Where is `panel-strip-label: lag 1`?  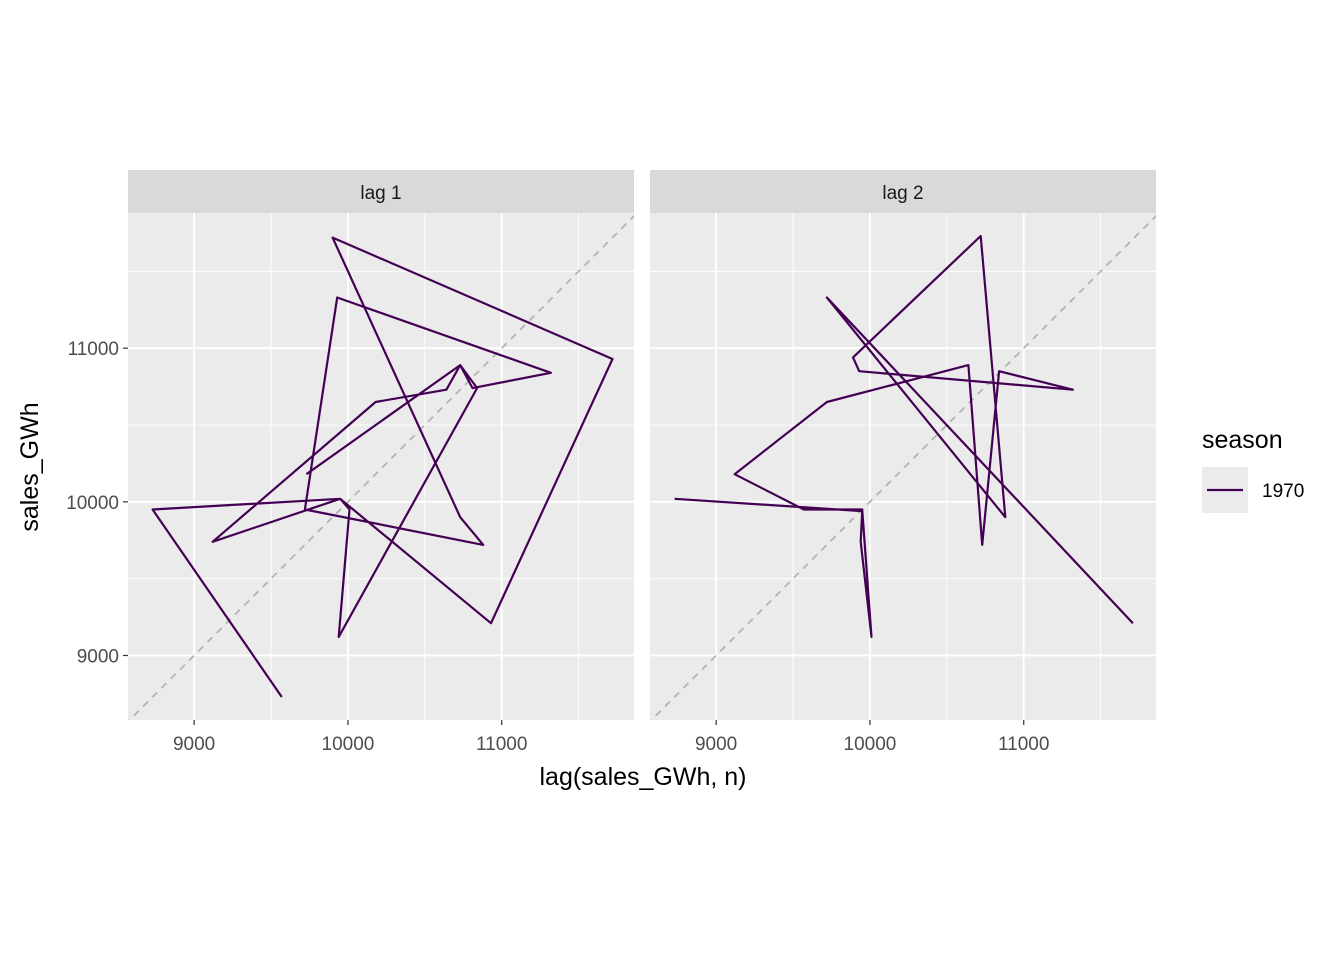
panel-strip-label: lag 1 is located at coordinates (380, 193).